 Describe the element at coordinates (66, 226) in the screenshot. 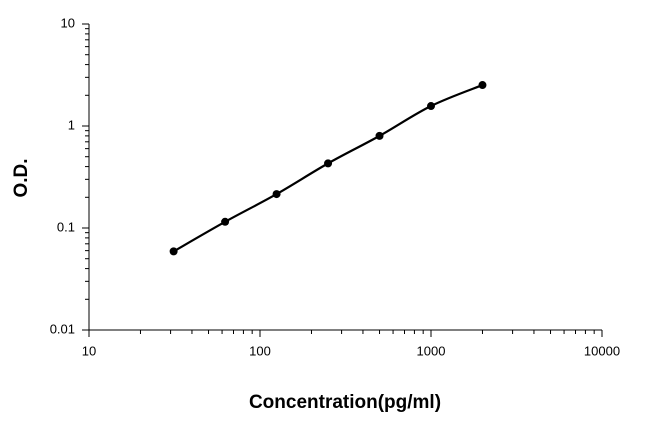

I see `y-tick-label: 0.1` at that location.